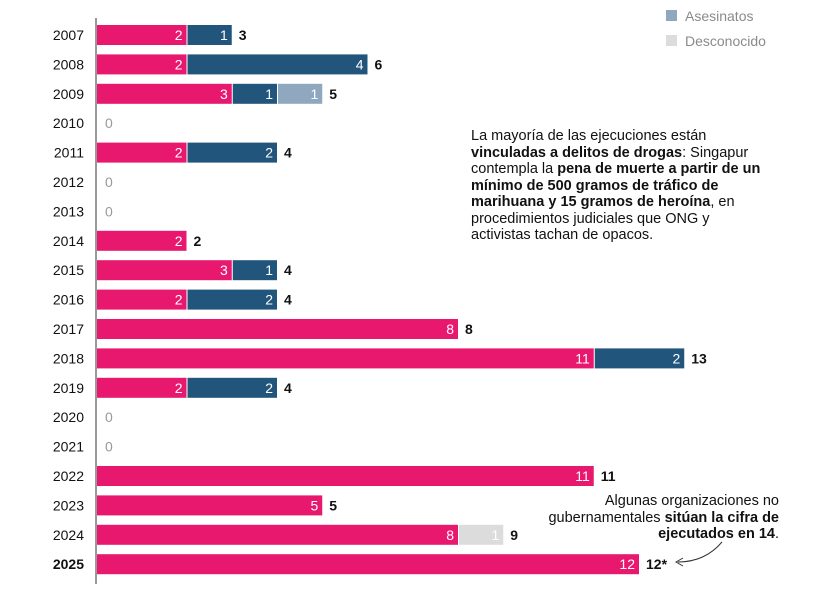 This screenshot has height=600, width=825. I want to click on legend-item-asesinatos: Asesinatos, so click(716, 15).